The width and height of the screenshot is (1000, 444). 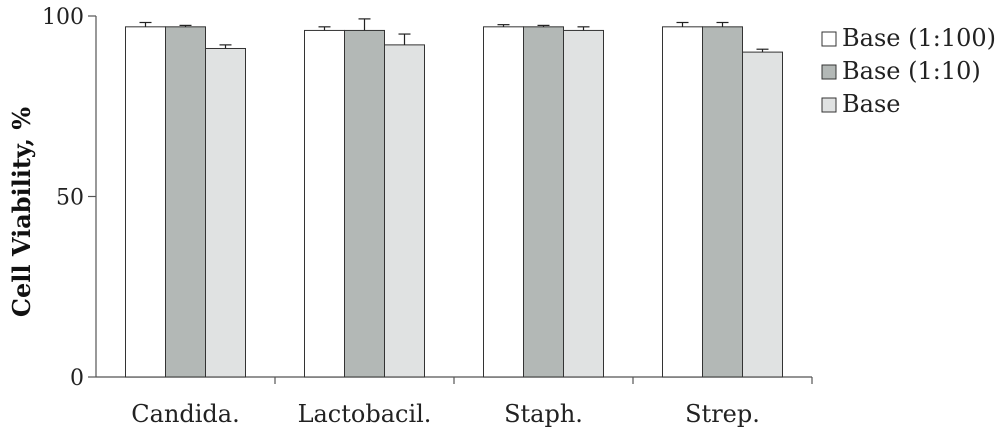 I want to click on legend-label: Base, so click(x=871, y=104).